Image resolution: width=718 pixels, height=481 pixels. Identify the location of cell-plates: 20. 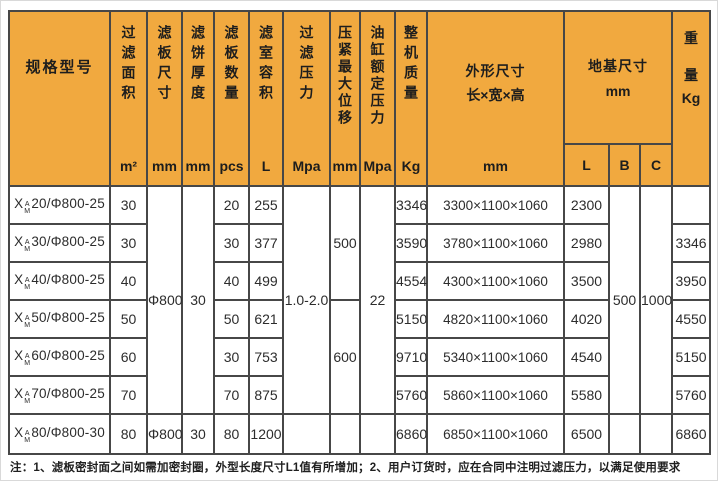
(231, 205).